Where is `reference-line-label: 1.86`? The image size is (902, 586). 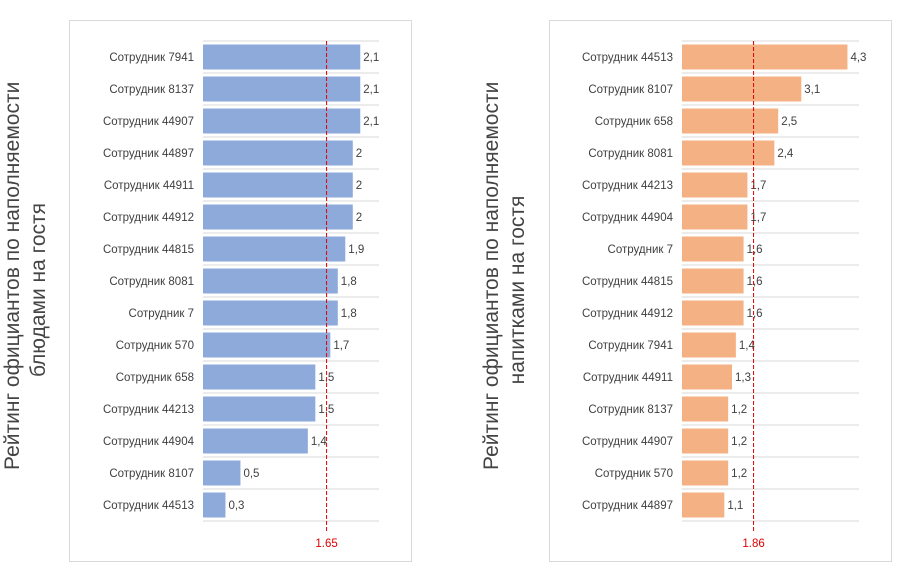 reference-line-label: 1.86 is located at coordinates (753, 544).